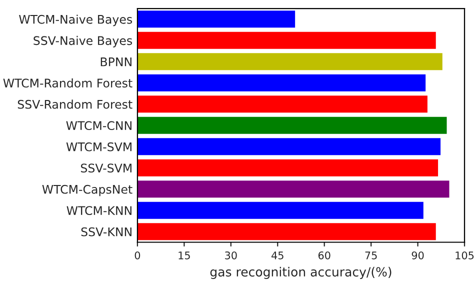  I want to click on x-tick-label: 60, so click(324, 255).